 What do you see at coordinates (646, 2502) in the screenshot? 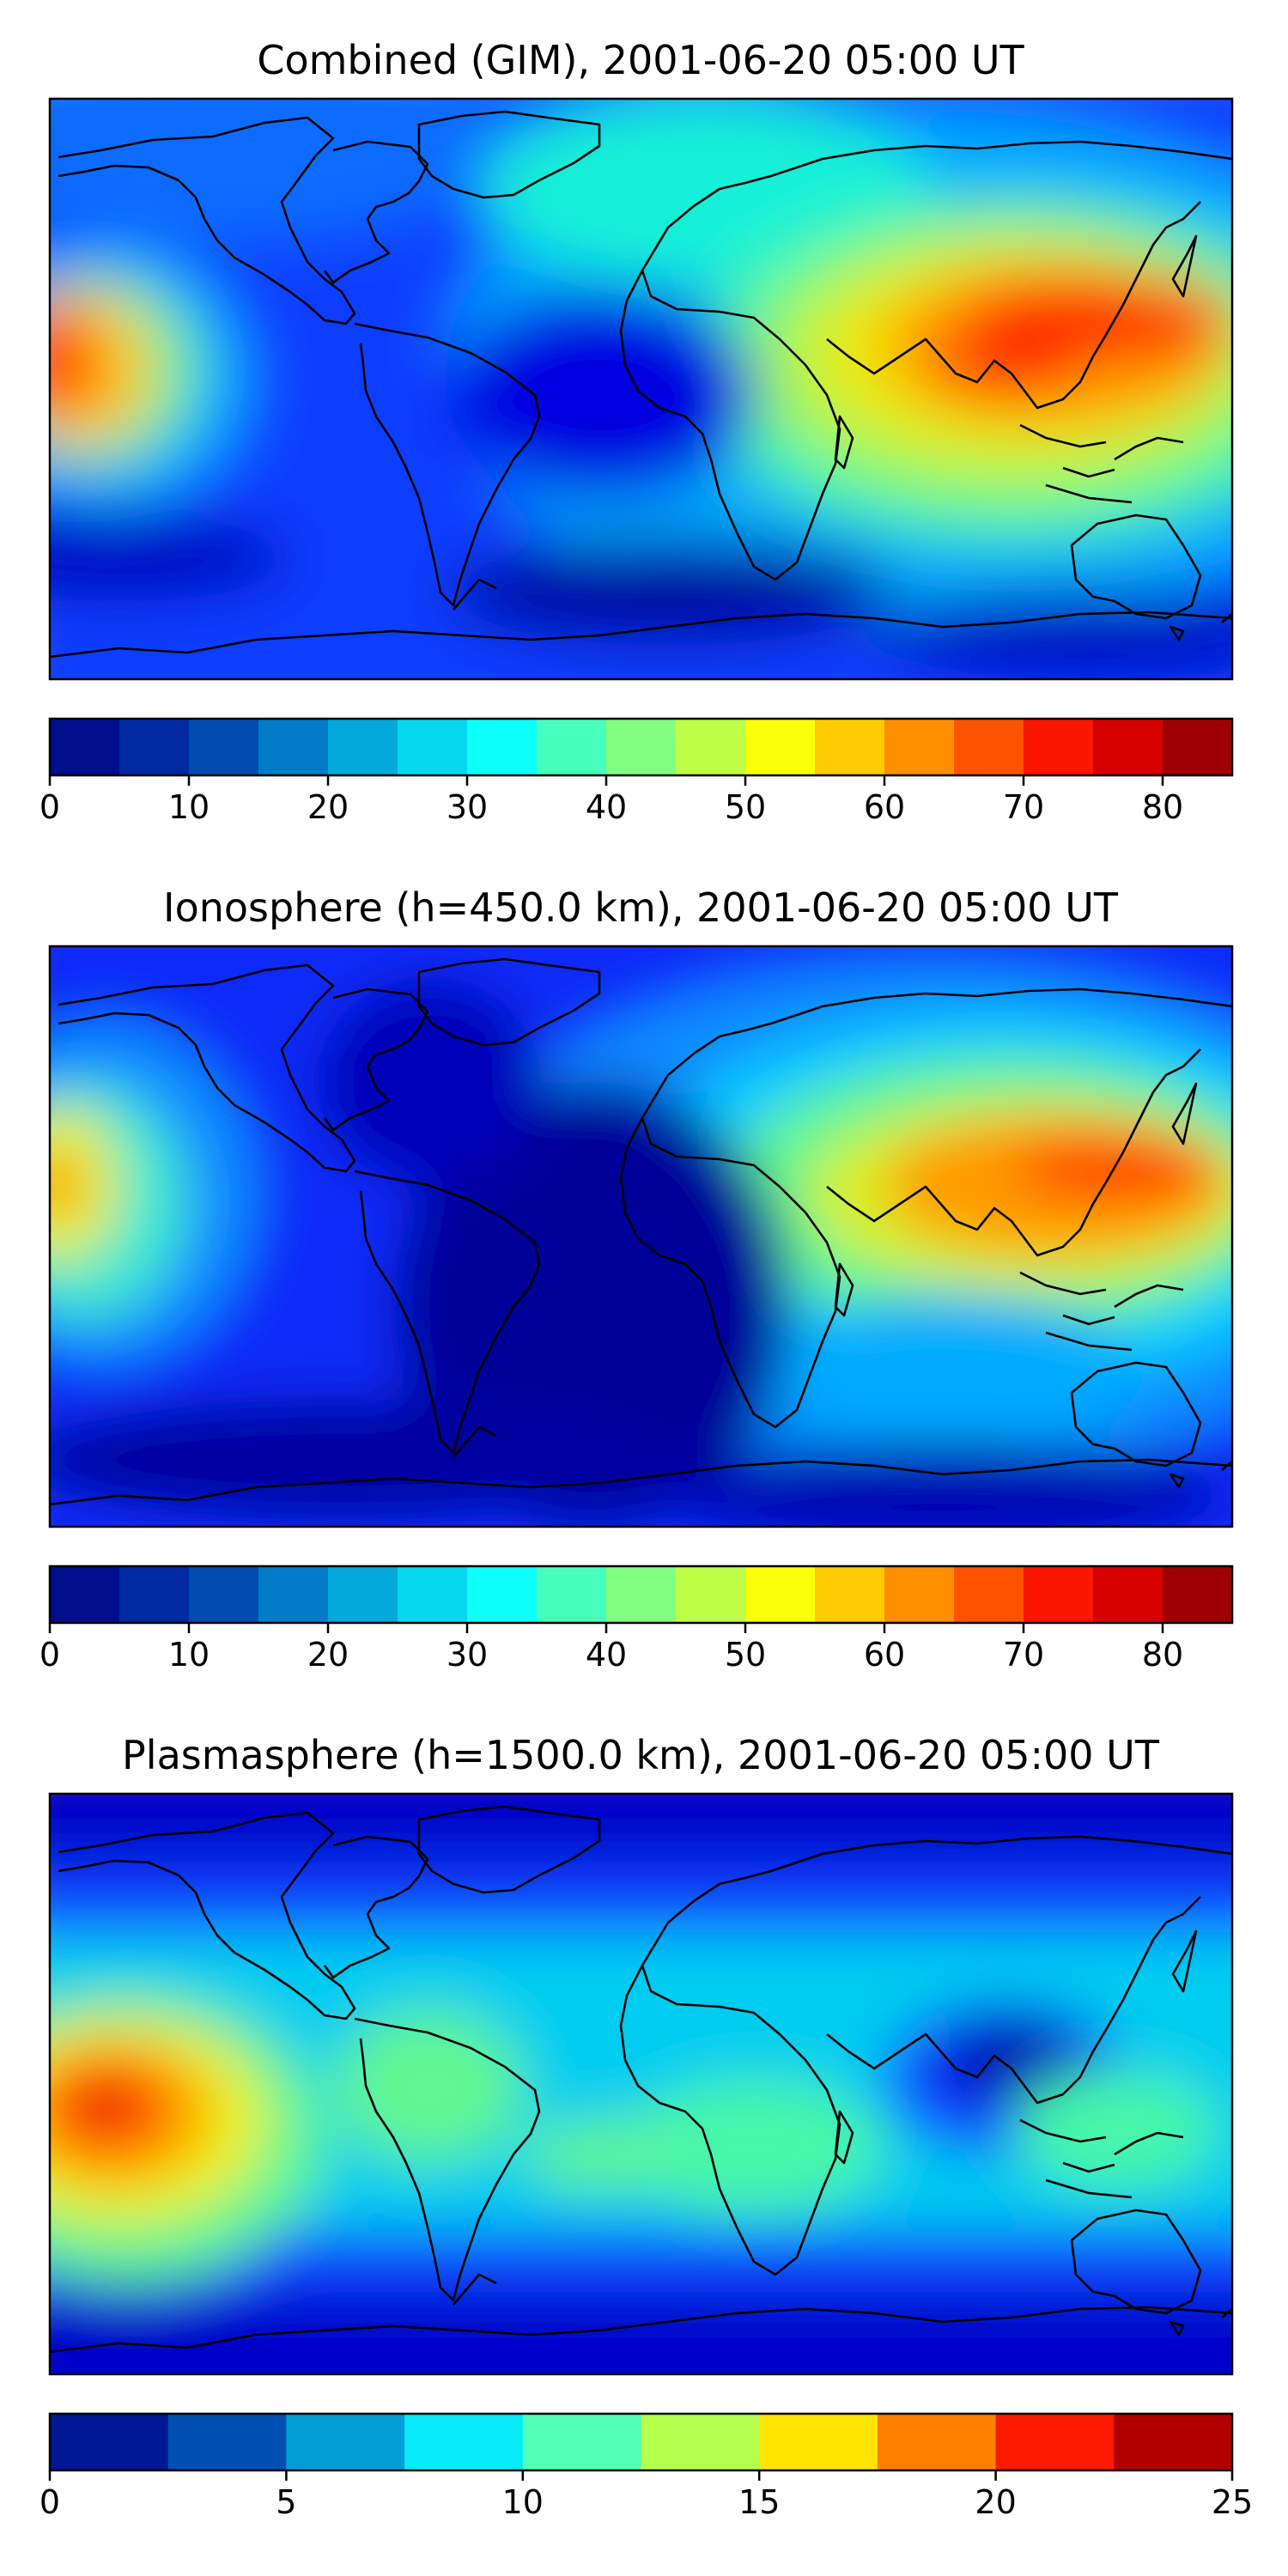
I see `colorbar-ticks: 0 5 10 15 20 25` at bounding box center [646, 2502].